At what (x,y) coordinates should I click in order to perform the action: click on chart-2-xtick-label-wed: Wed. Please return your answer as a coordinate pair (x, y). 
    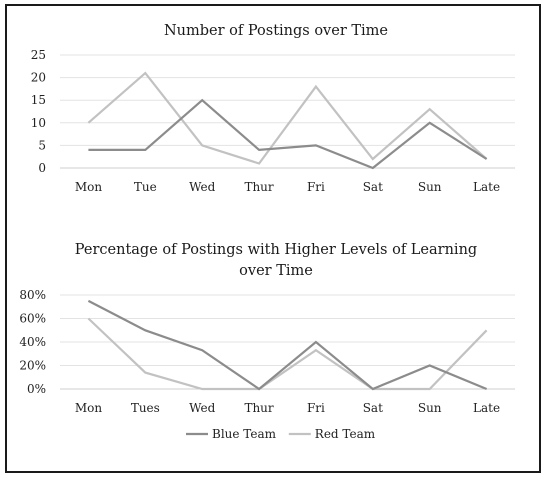
    Looking at the image, I should click on (202, 408).